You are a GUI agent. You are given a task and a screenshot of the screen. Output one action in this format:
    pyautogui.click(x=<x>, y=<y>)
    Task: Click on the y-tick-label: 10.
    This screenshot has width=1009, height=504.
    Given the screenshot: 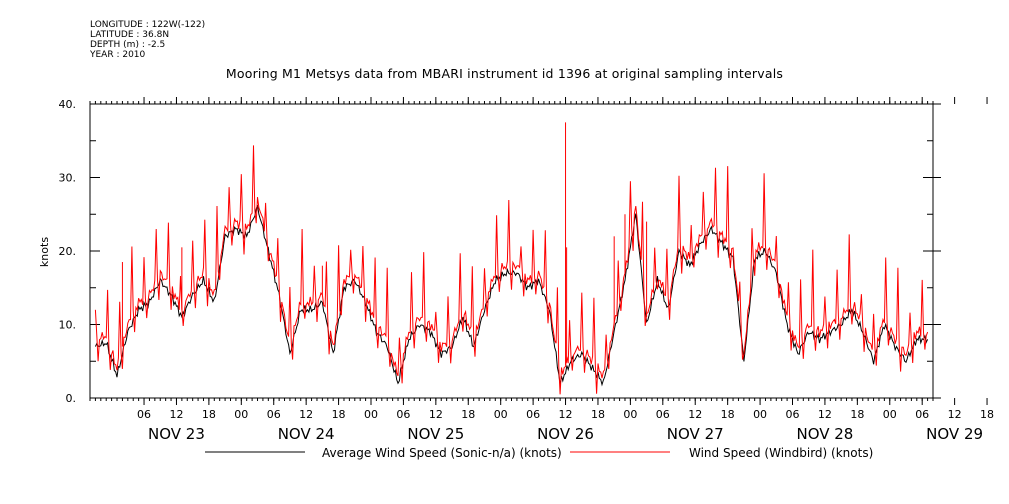 What is the action you would take?
    pyautogui.click(x=68, y=325)
    